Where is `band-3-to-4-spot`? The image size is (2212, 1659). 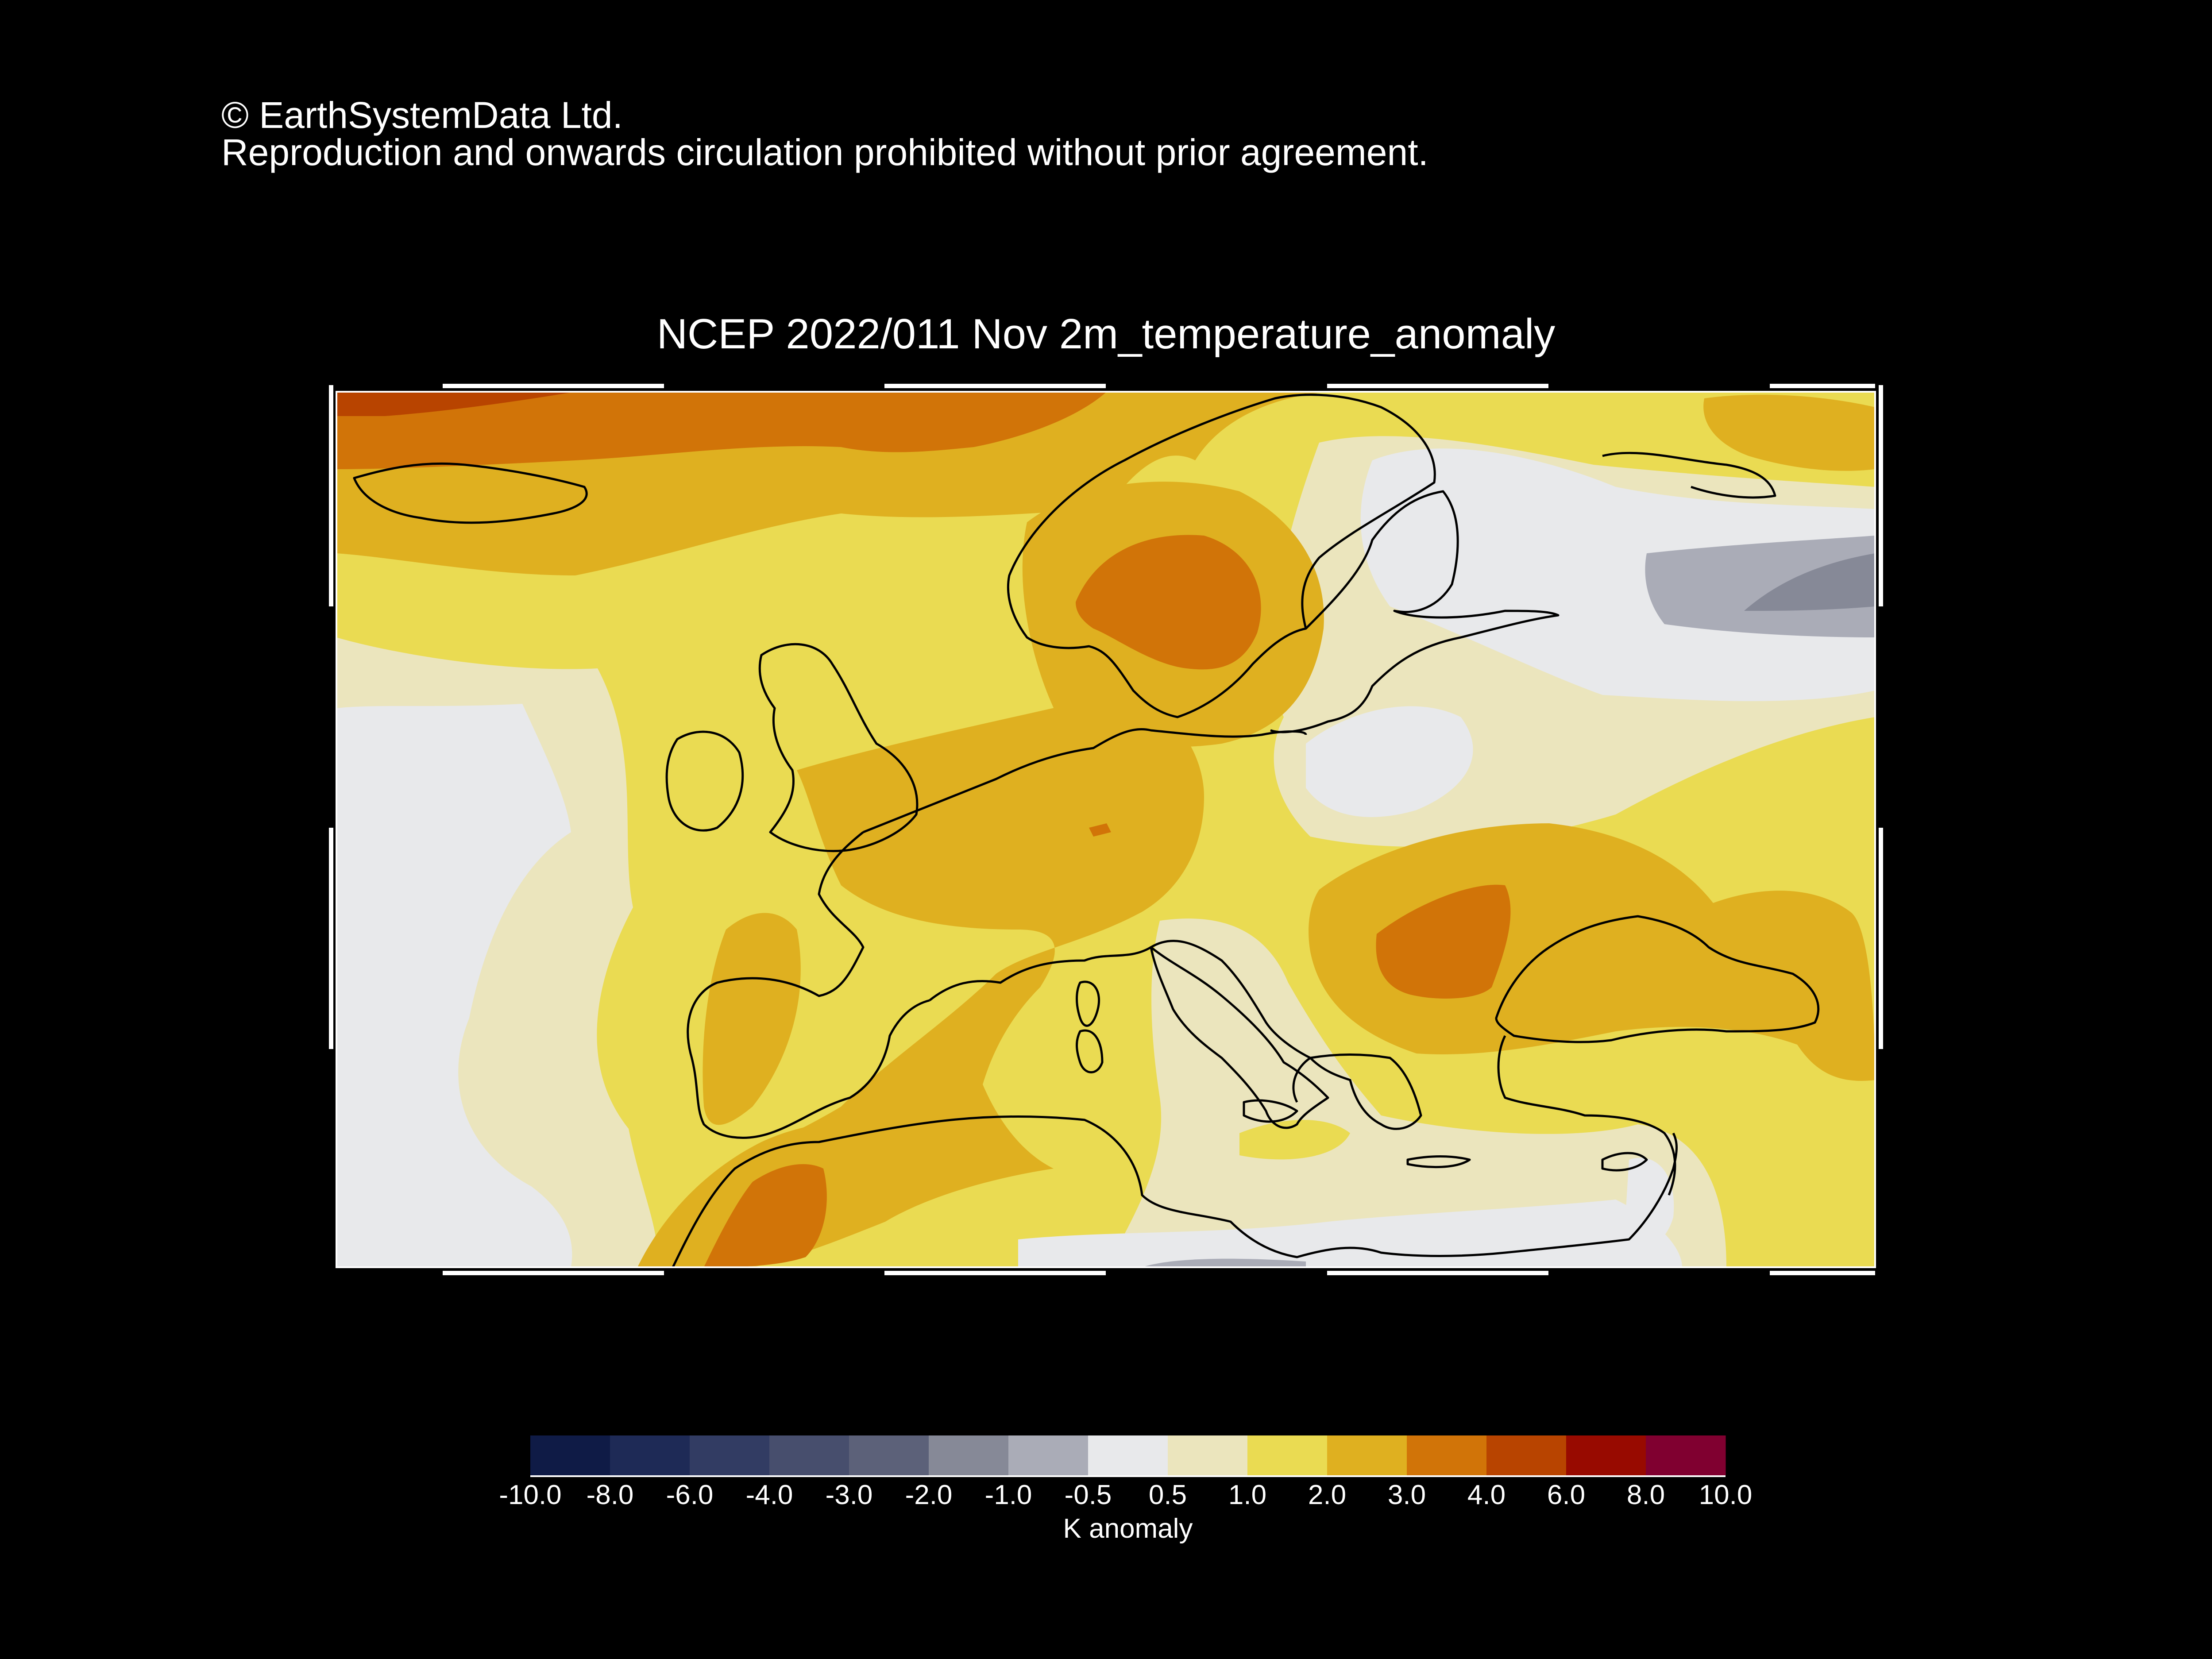 band-3-to-4-spot is located at coordinates (1100, 830).